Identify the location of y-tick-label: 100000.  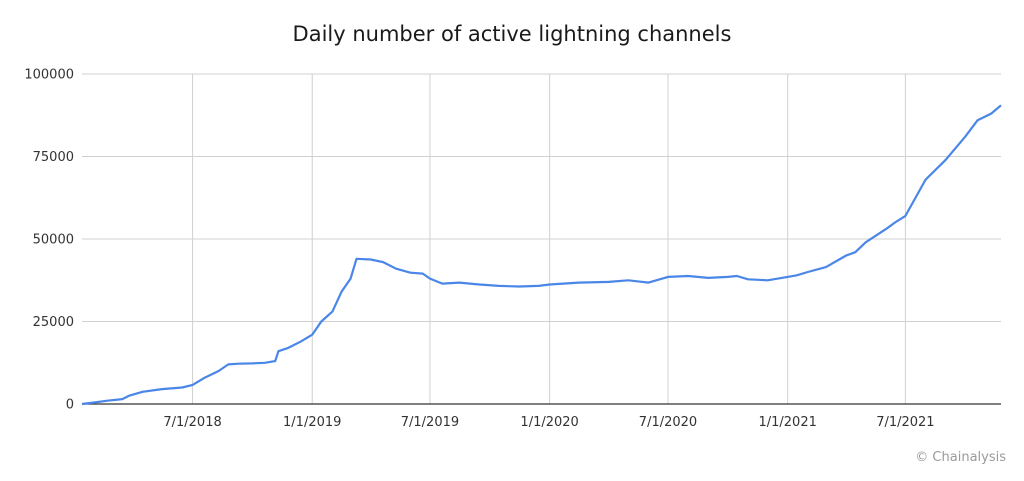
(49, 75).